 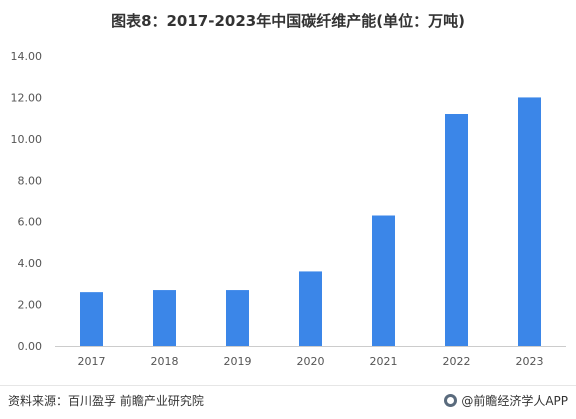 What do you see at coordinates (27, 201) in the screenshot?
I see `y-axis: 0.00 2.00 4.00 6.00 8.00 10.00 12.00 14.00` at bounding box center [27, 201].